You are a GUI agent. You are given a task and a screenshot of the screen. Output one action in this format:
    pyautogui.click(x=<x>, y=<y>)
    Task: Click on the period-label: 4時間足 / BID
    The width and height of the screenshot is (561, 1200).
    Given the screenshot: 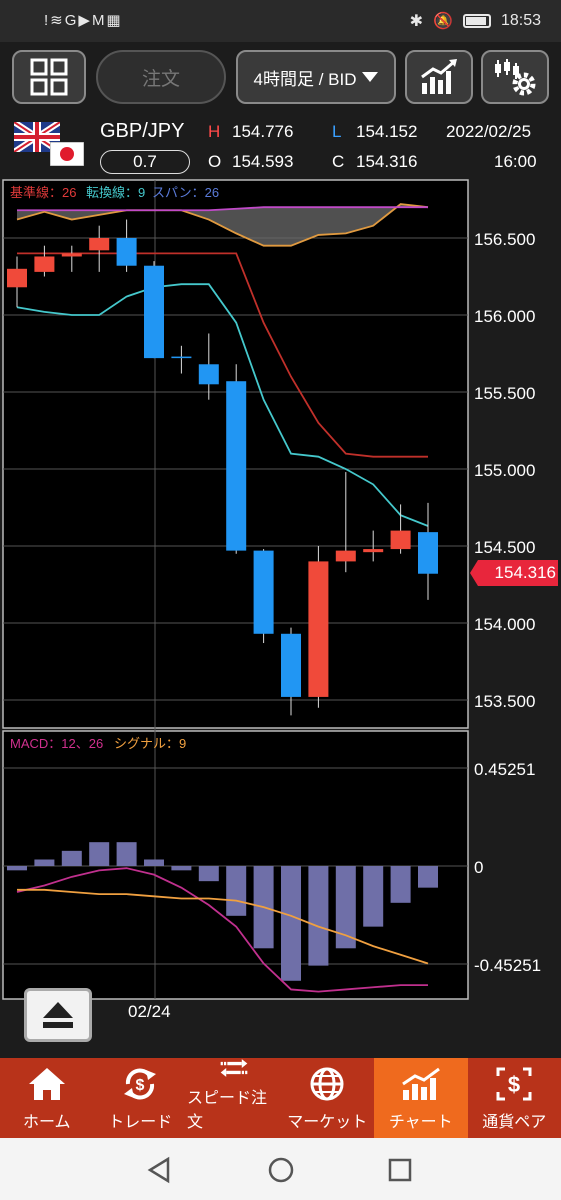 What is the action you would take?
    pyautogui.click(x=305, y=79)
    